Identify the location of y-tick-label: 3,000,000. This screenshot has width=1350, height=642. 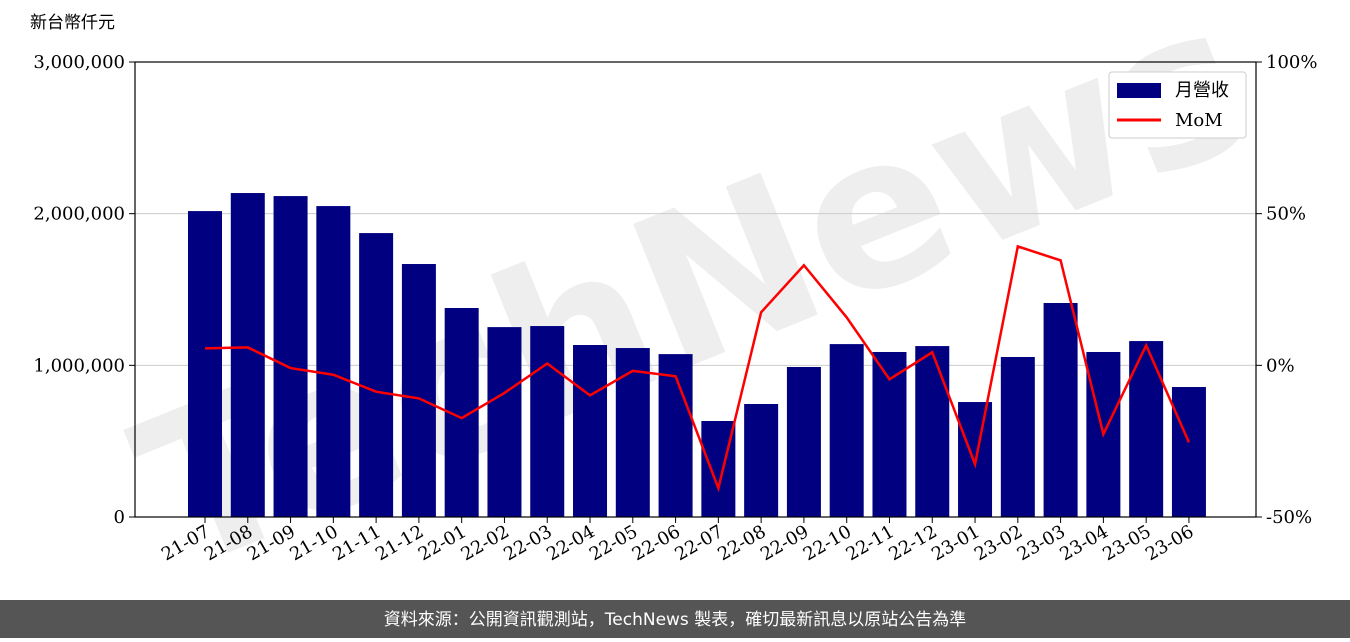
(79, 62).